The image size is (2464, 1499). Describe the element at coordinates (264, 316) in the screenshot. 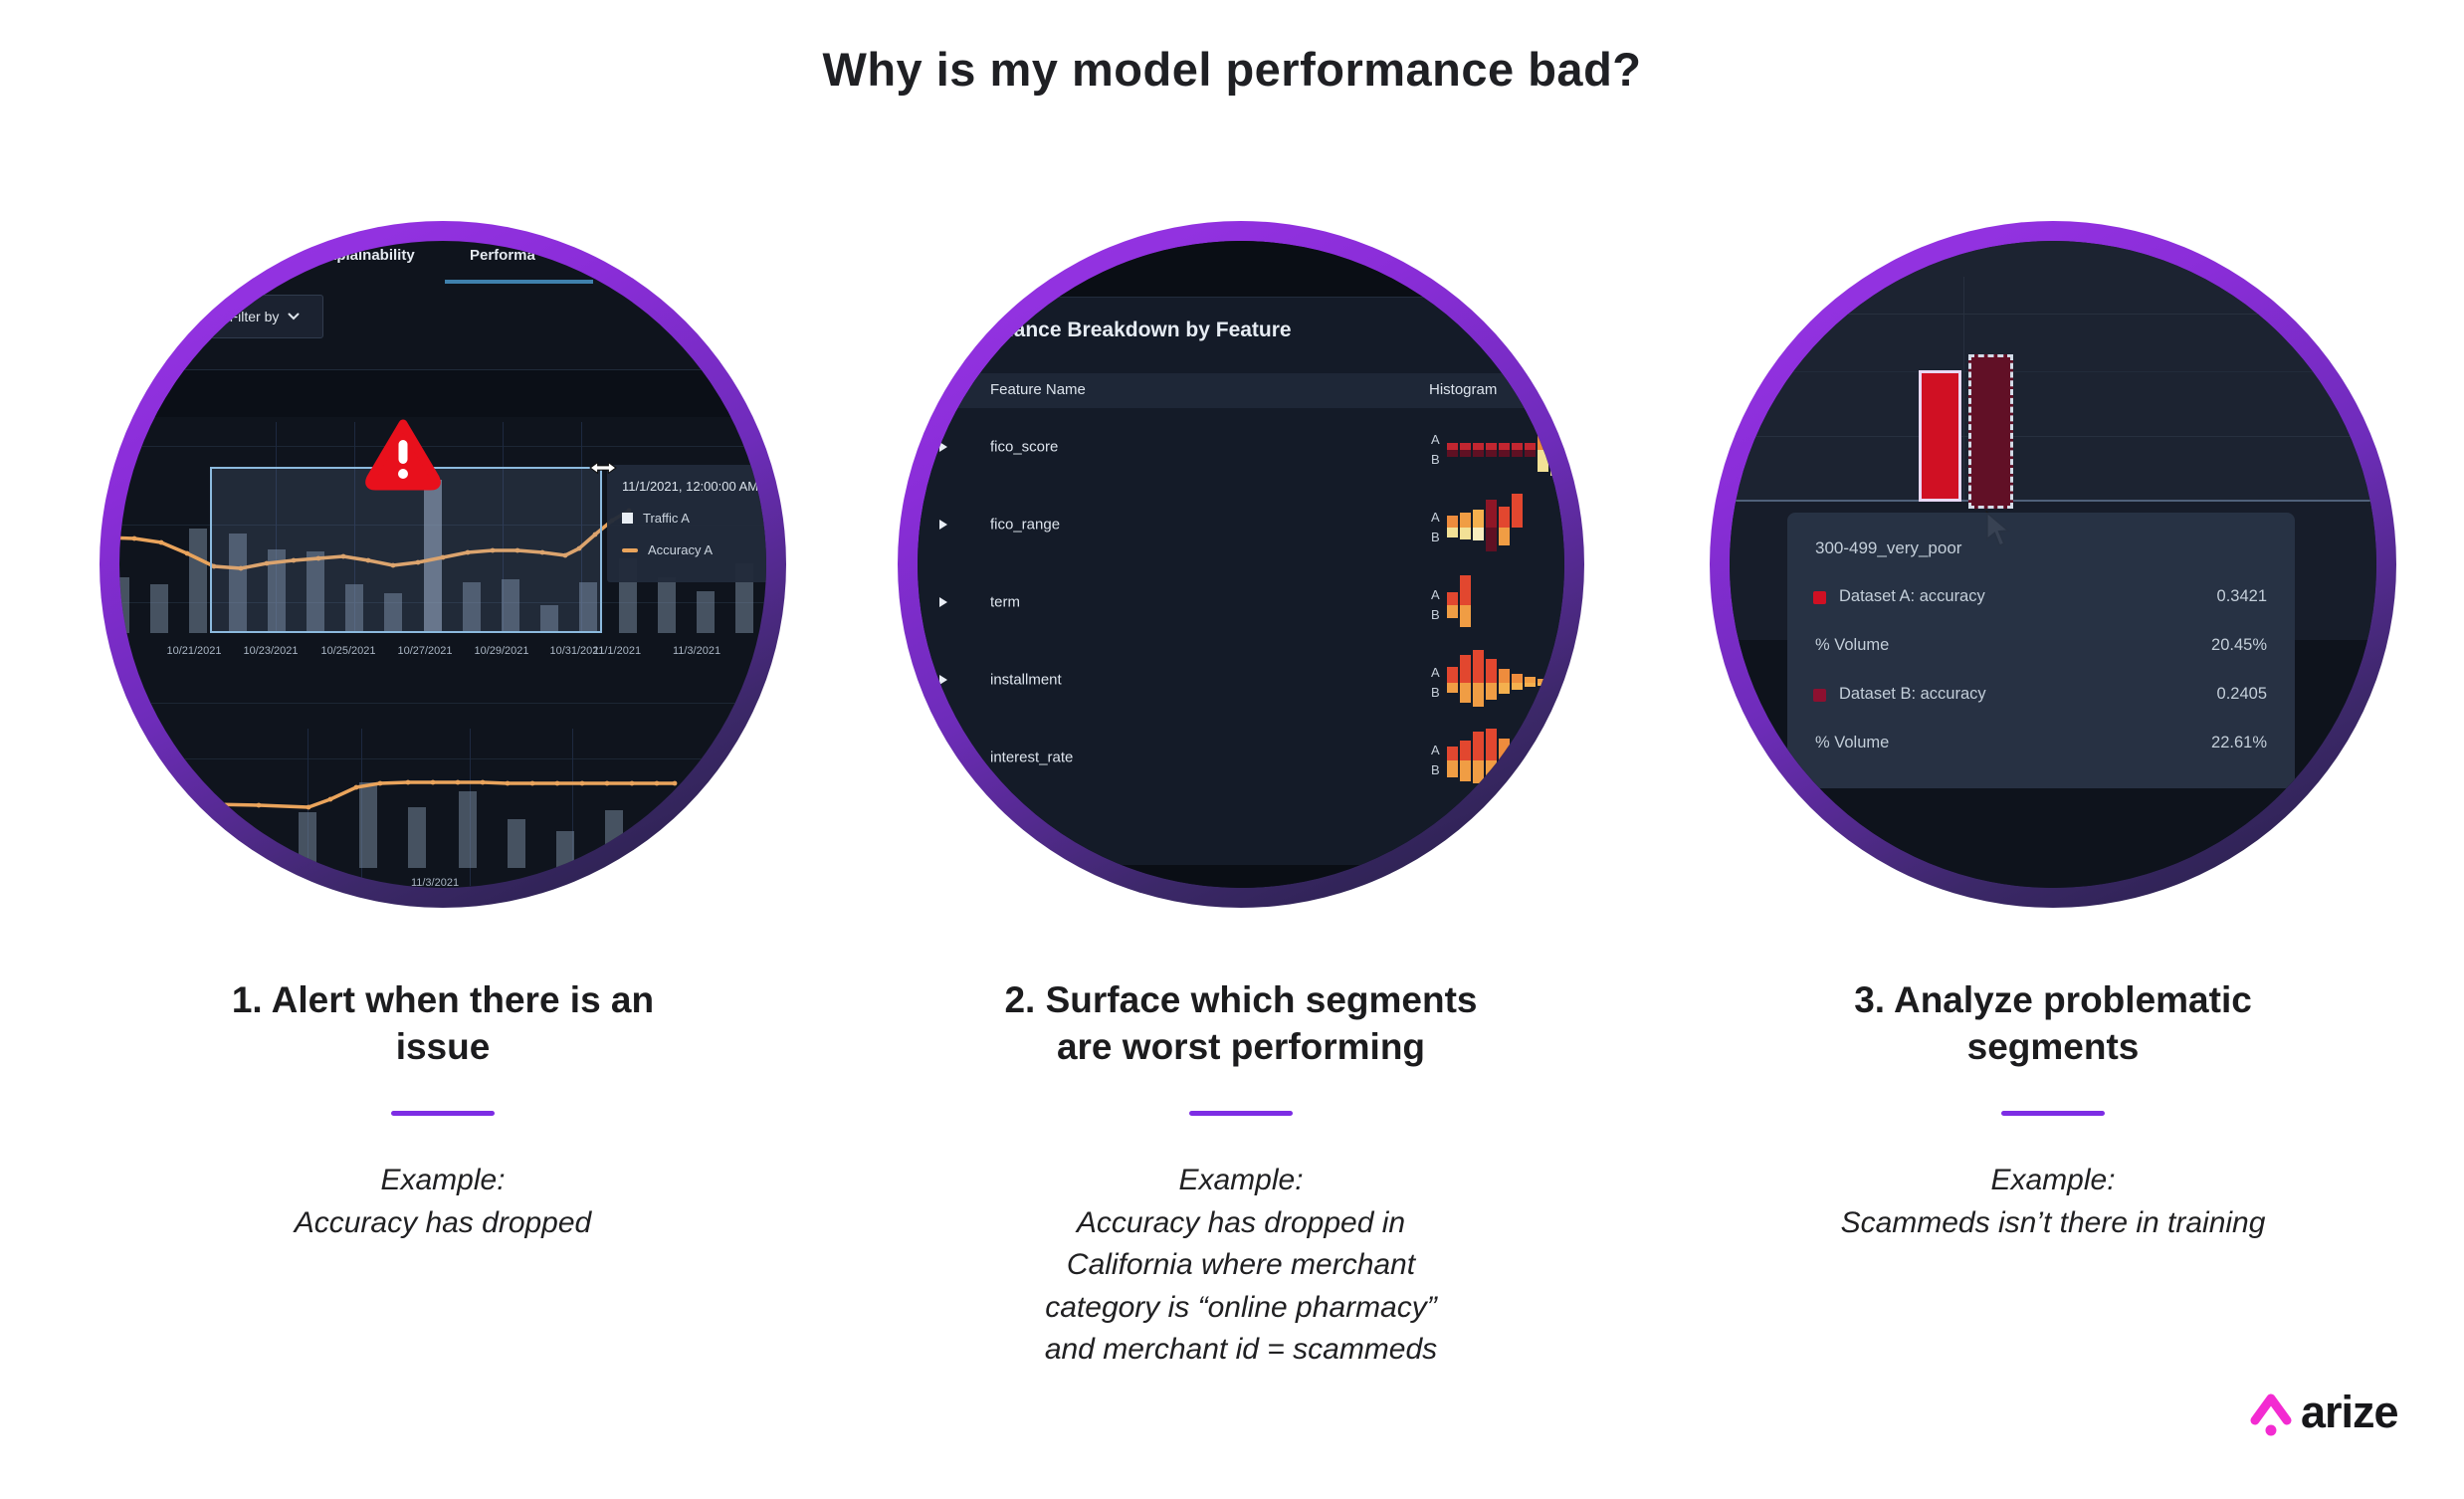

I see `filter-by-button: Filter by` at that location.